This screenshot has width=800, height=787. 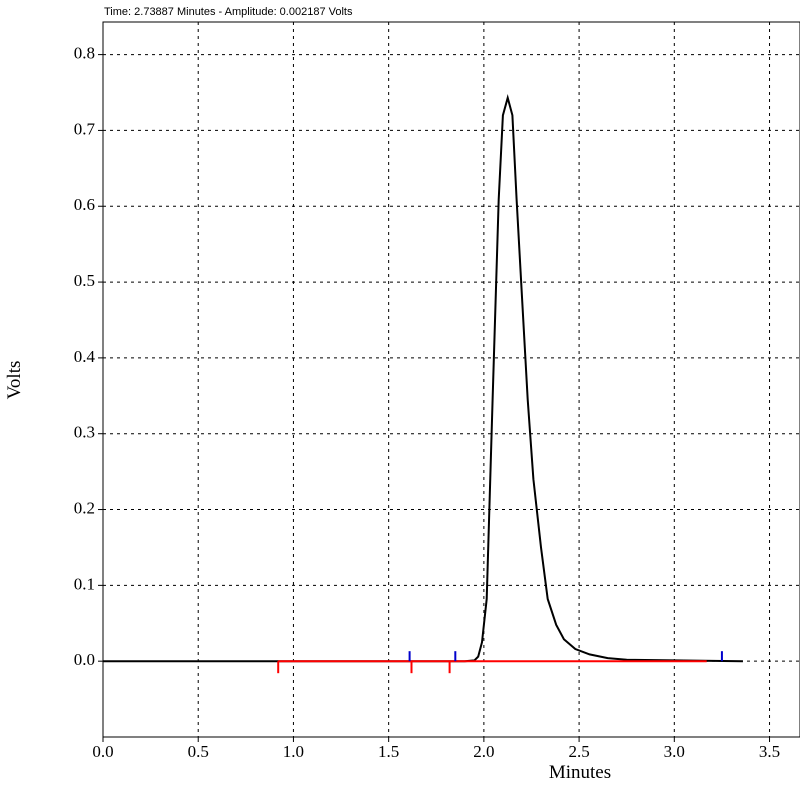 I want to click on x-tick-label: 3.0, so click(x=674, y=751).